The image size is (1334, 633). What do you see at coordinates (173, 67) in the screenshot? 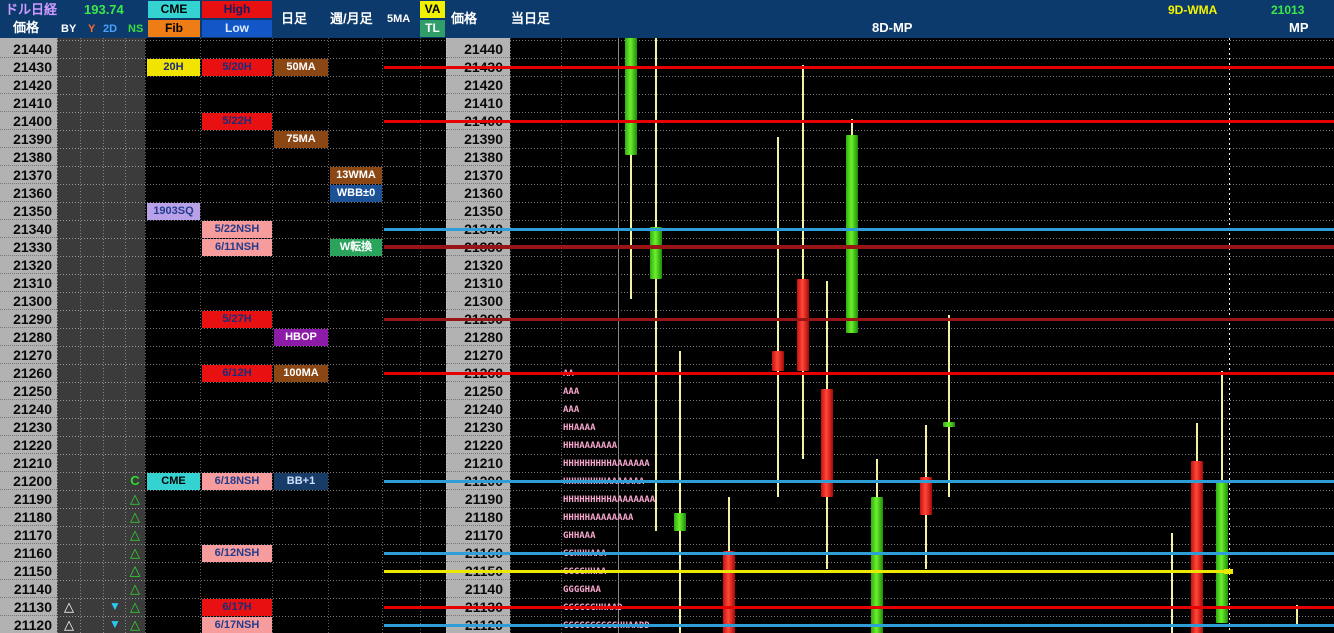
I see `level-label: 20H` at bounding box center [173, 67].